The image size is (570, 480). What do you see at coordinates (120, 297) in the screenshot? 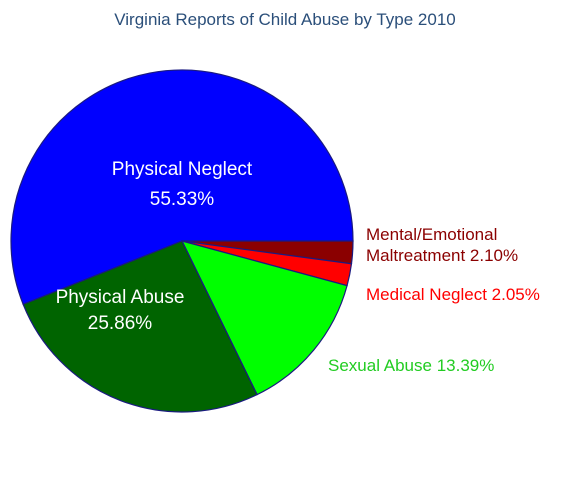
I see `label-physical-abuse-name: Physical Abuse` at bounding box center [120, 297].